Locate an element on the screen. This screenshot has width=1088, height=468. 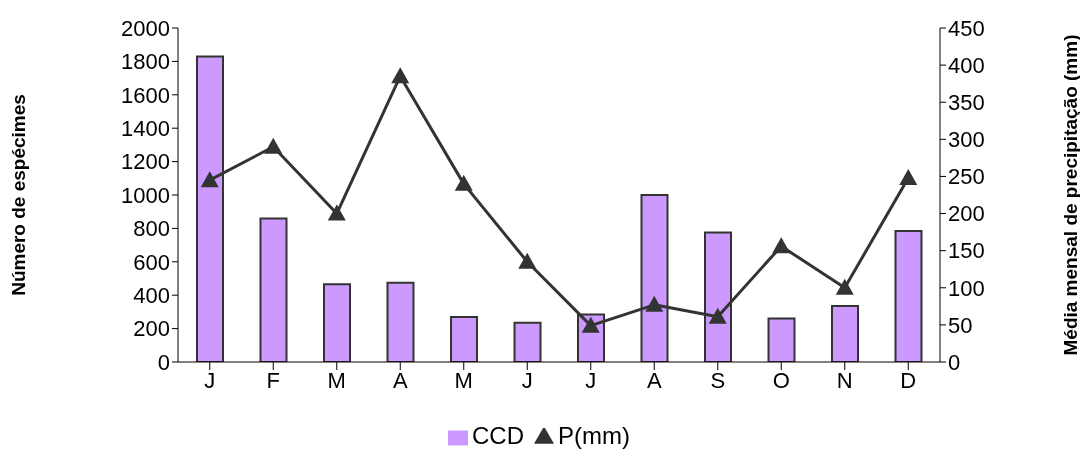
y-tick-label: 0 is located at coordinates (163, 362).